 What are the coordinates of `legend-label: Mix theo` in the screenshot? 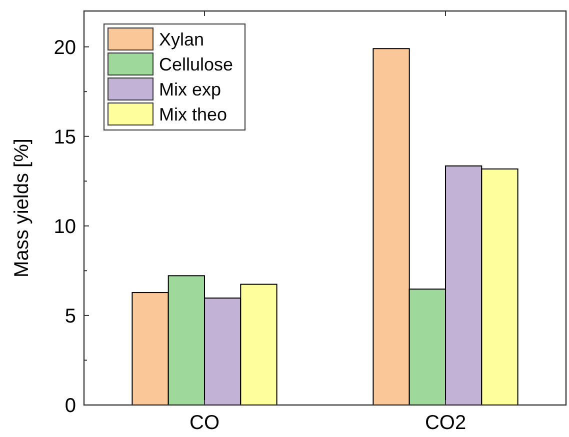 It's located at (193, 114).